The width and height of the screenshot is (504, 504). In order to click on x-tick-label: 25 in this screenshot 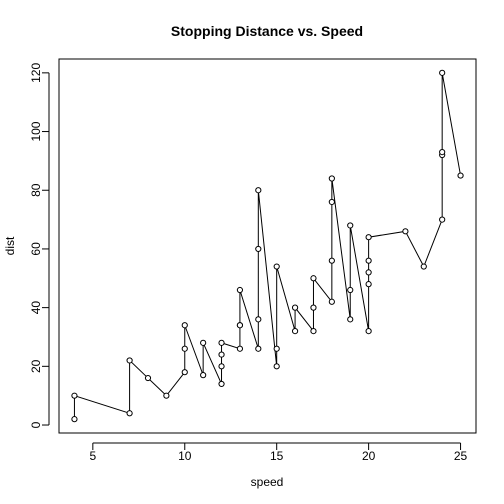, I will do `click(461, 456)`.